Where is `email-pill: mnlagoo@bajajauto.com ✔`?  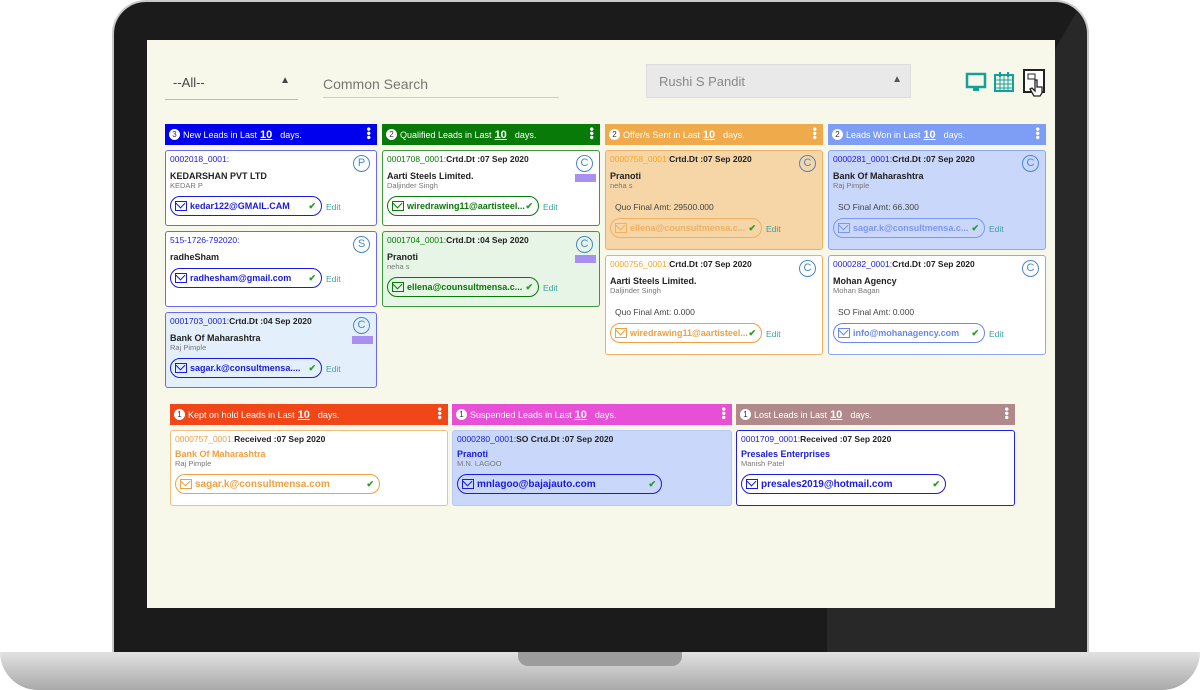
email-pill: mnlagoo@bajajauto.com ✔ is located at coordinates (559, 484).